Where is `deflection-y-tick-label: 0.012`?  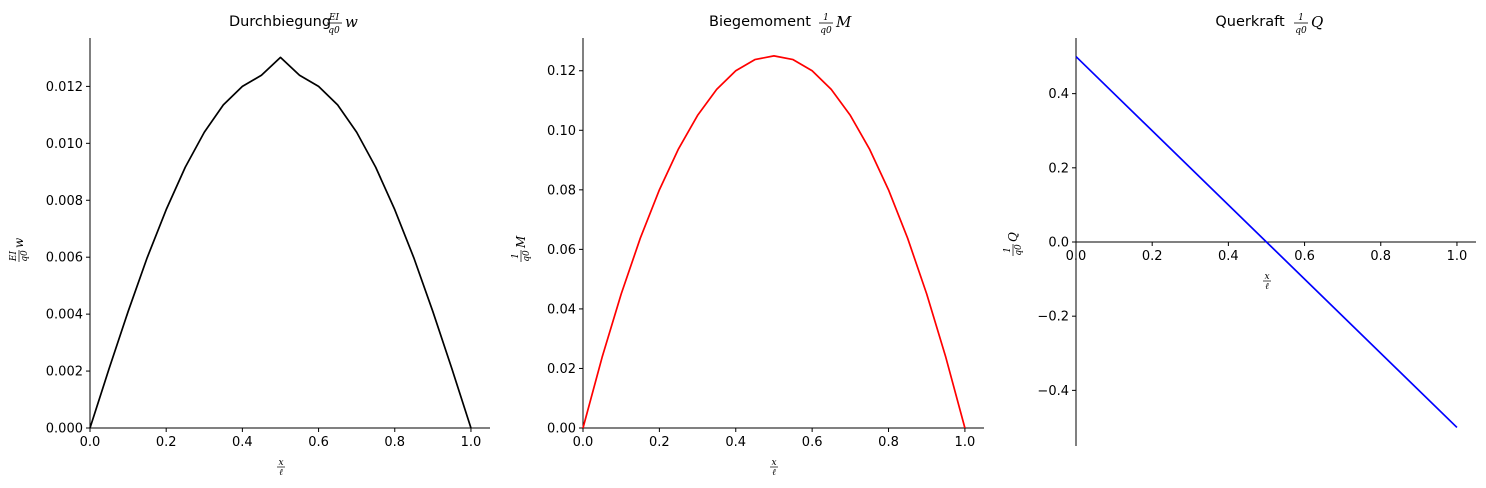 deflection-y-tick-label: 0.012 is located at coordinates (64, 87).